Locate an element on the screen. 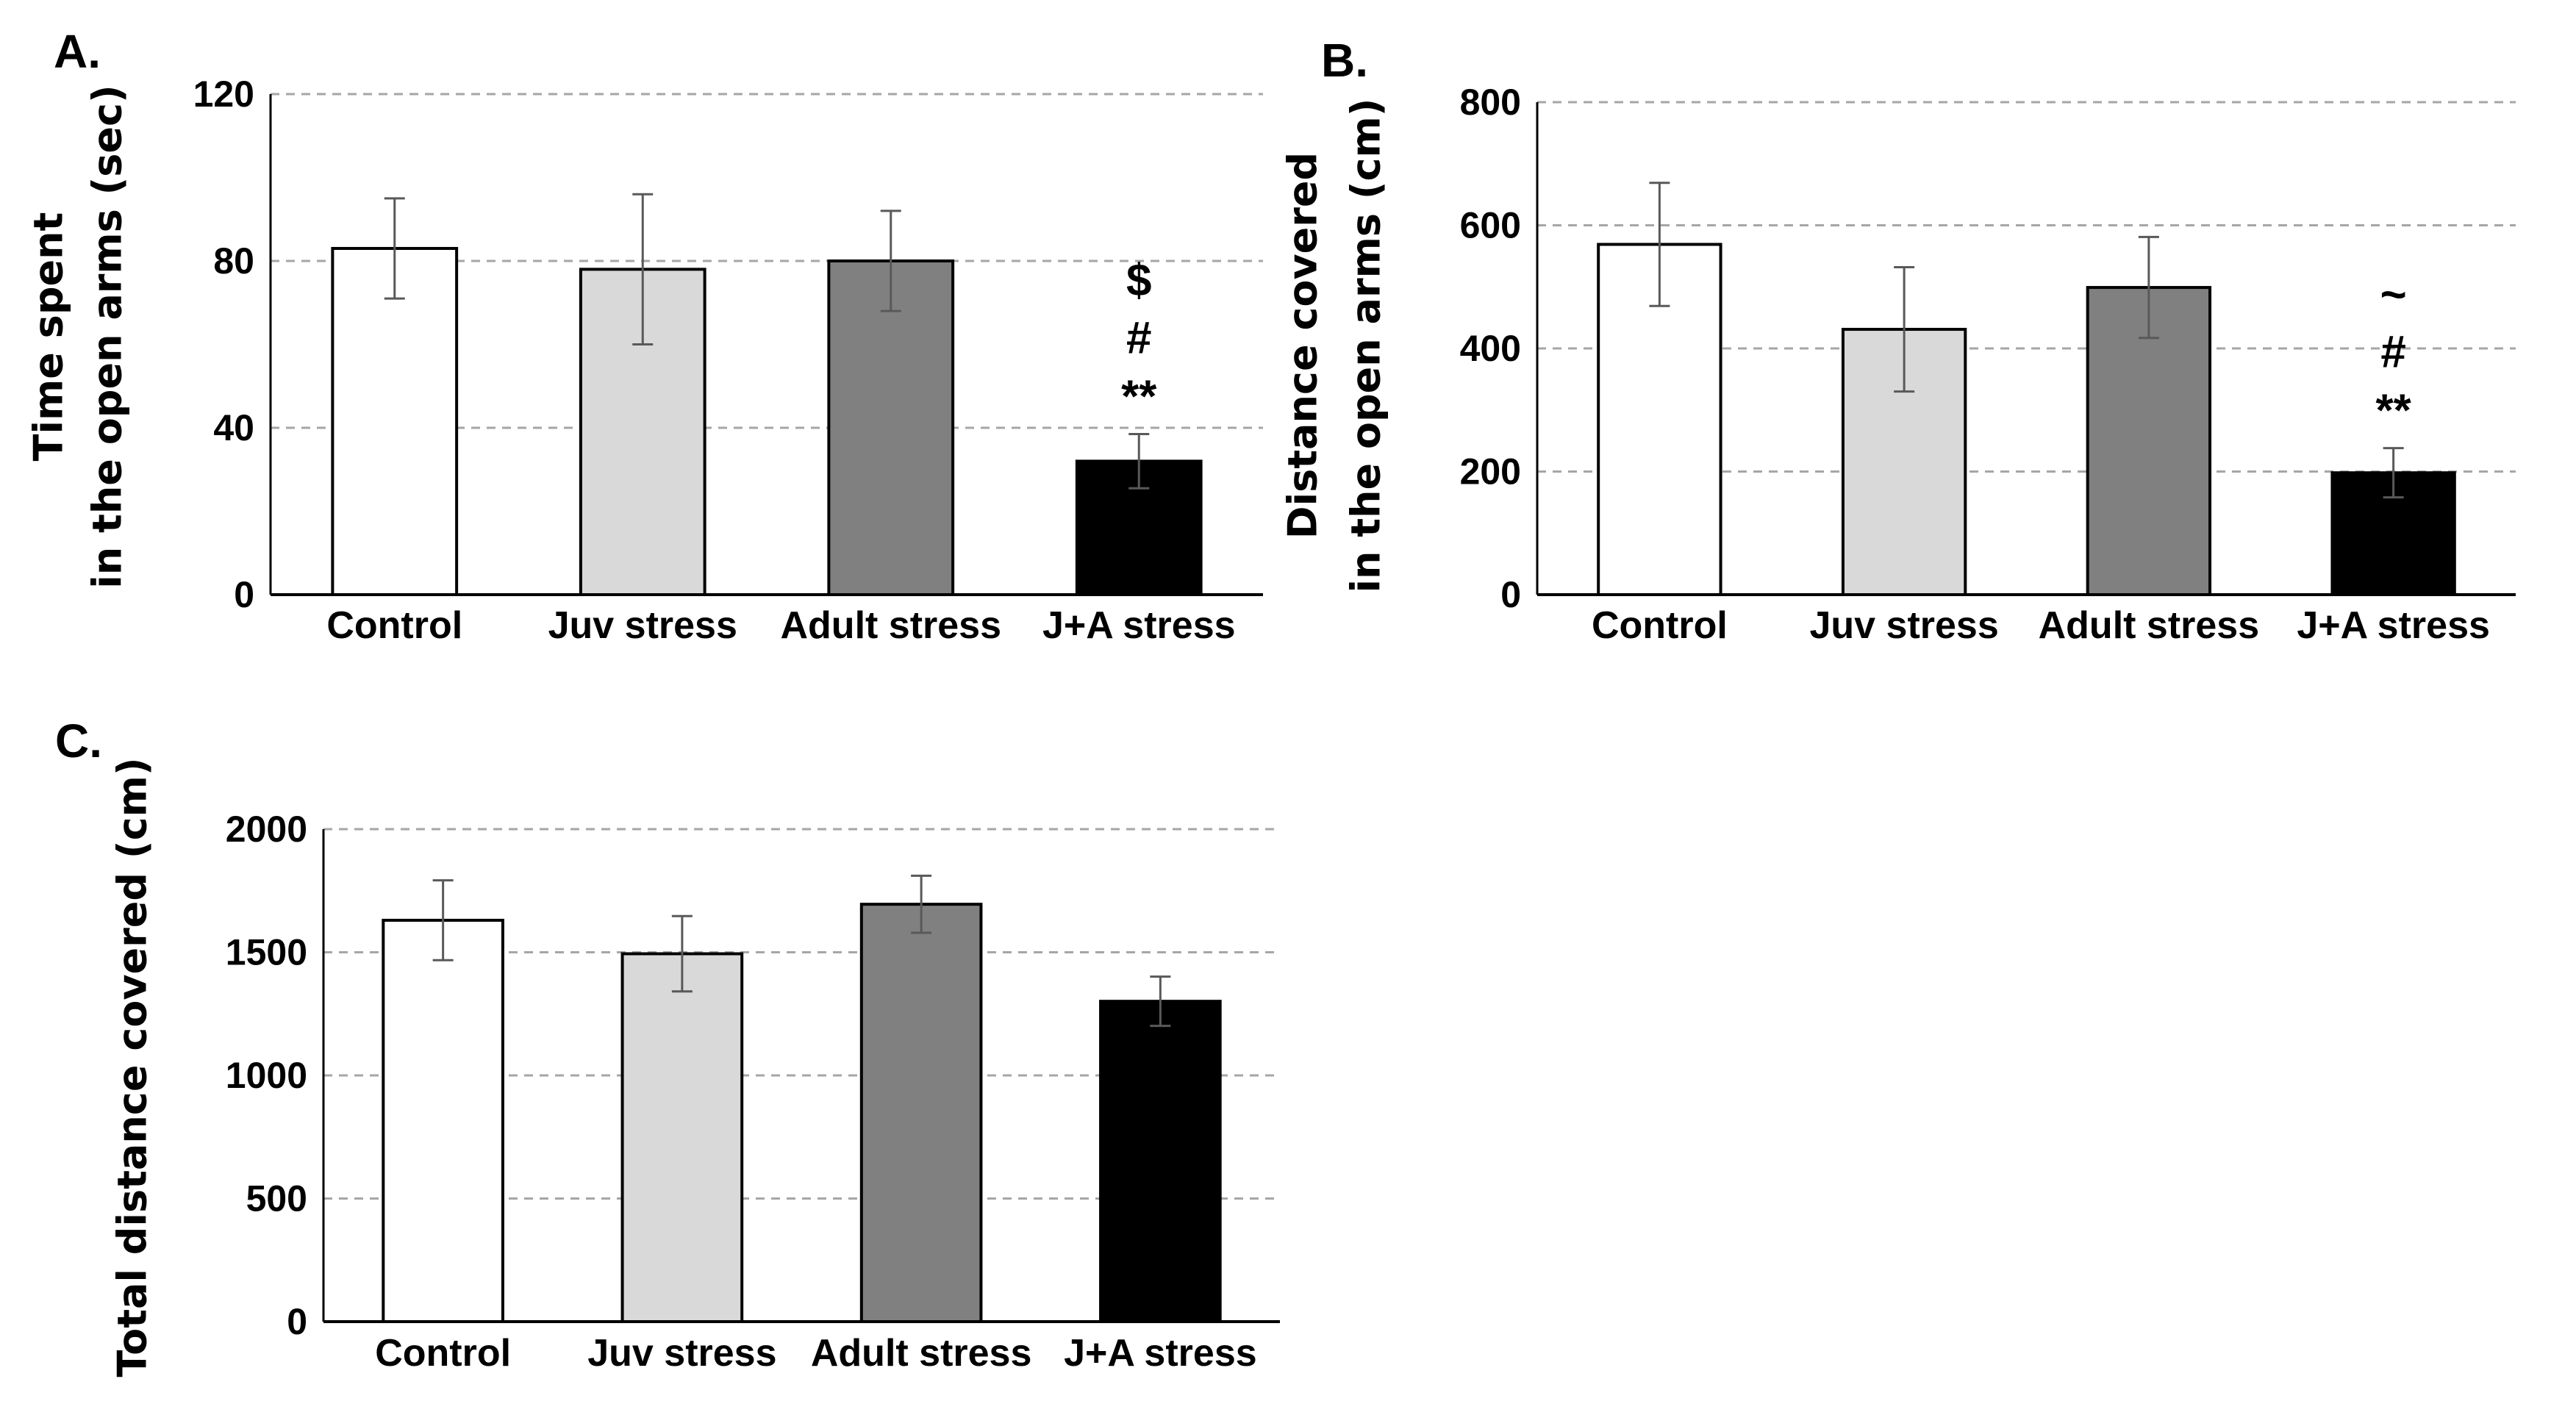 The image size is (2576, 1415). y-tick-label: 40 is located at coordinates (234, 427).